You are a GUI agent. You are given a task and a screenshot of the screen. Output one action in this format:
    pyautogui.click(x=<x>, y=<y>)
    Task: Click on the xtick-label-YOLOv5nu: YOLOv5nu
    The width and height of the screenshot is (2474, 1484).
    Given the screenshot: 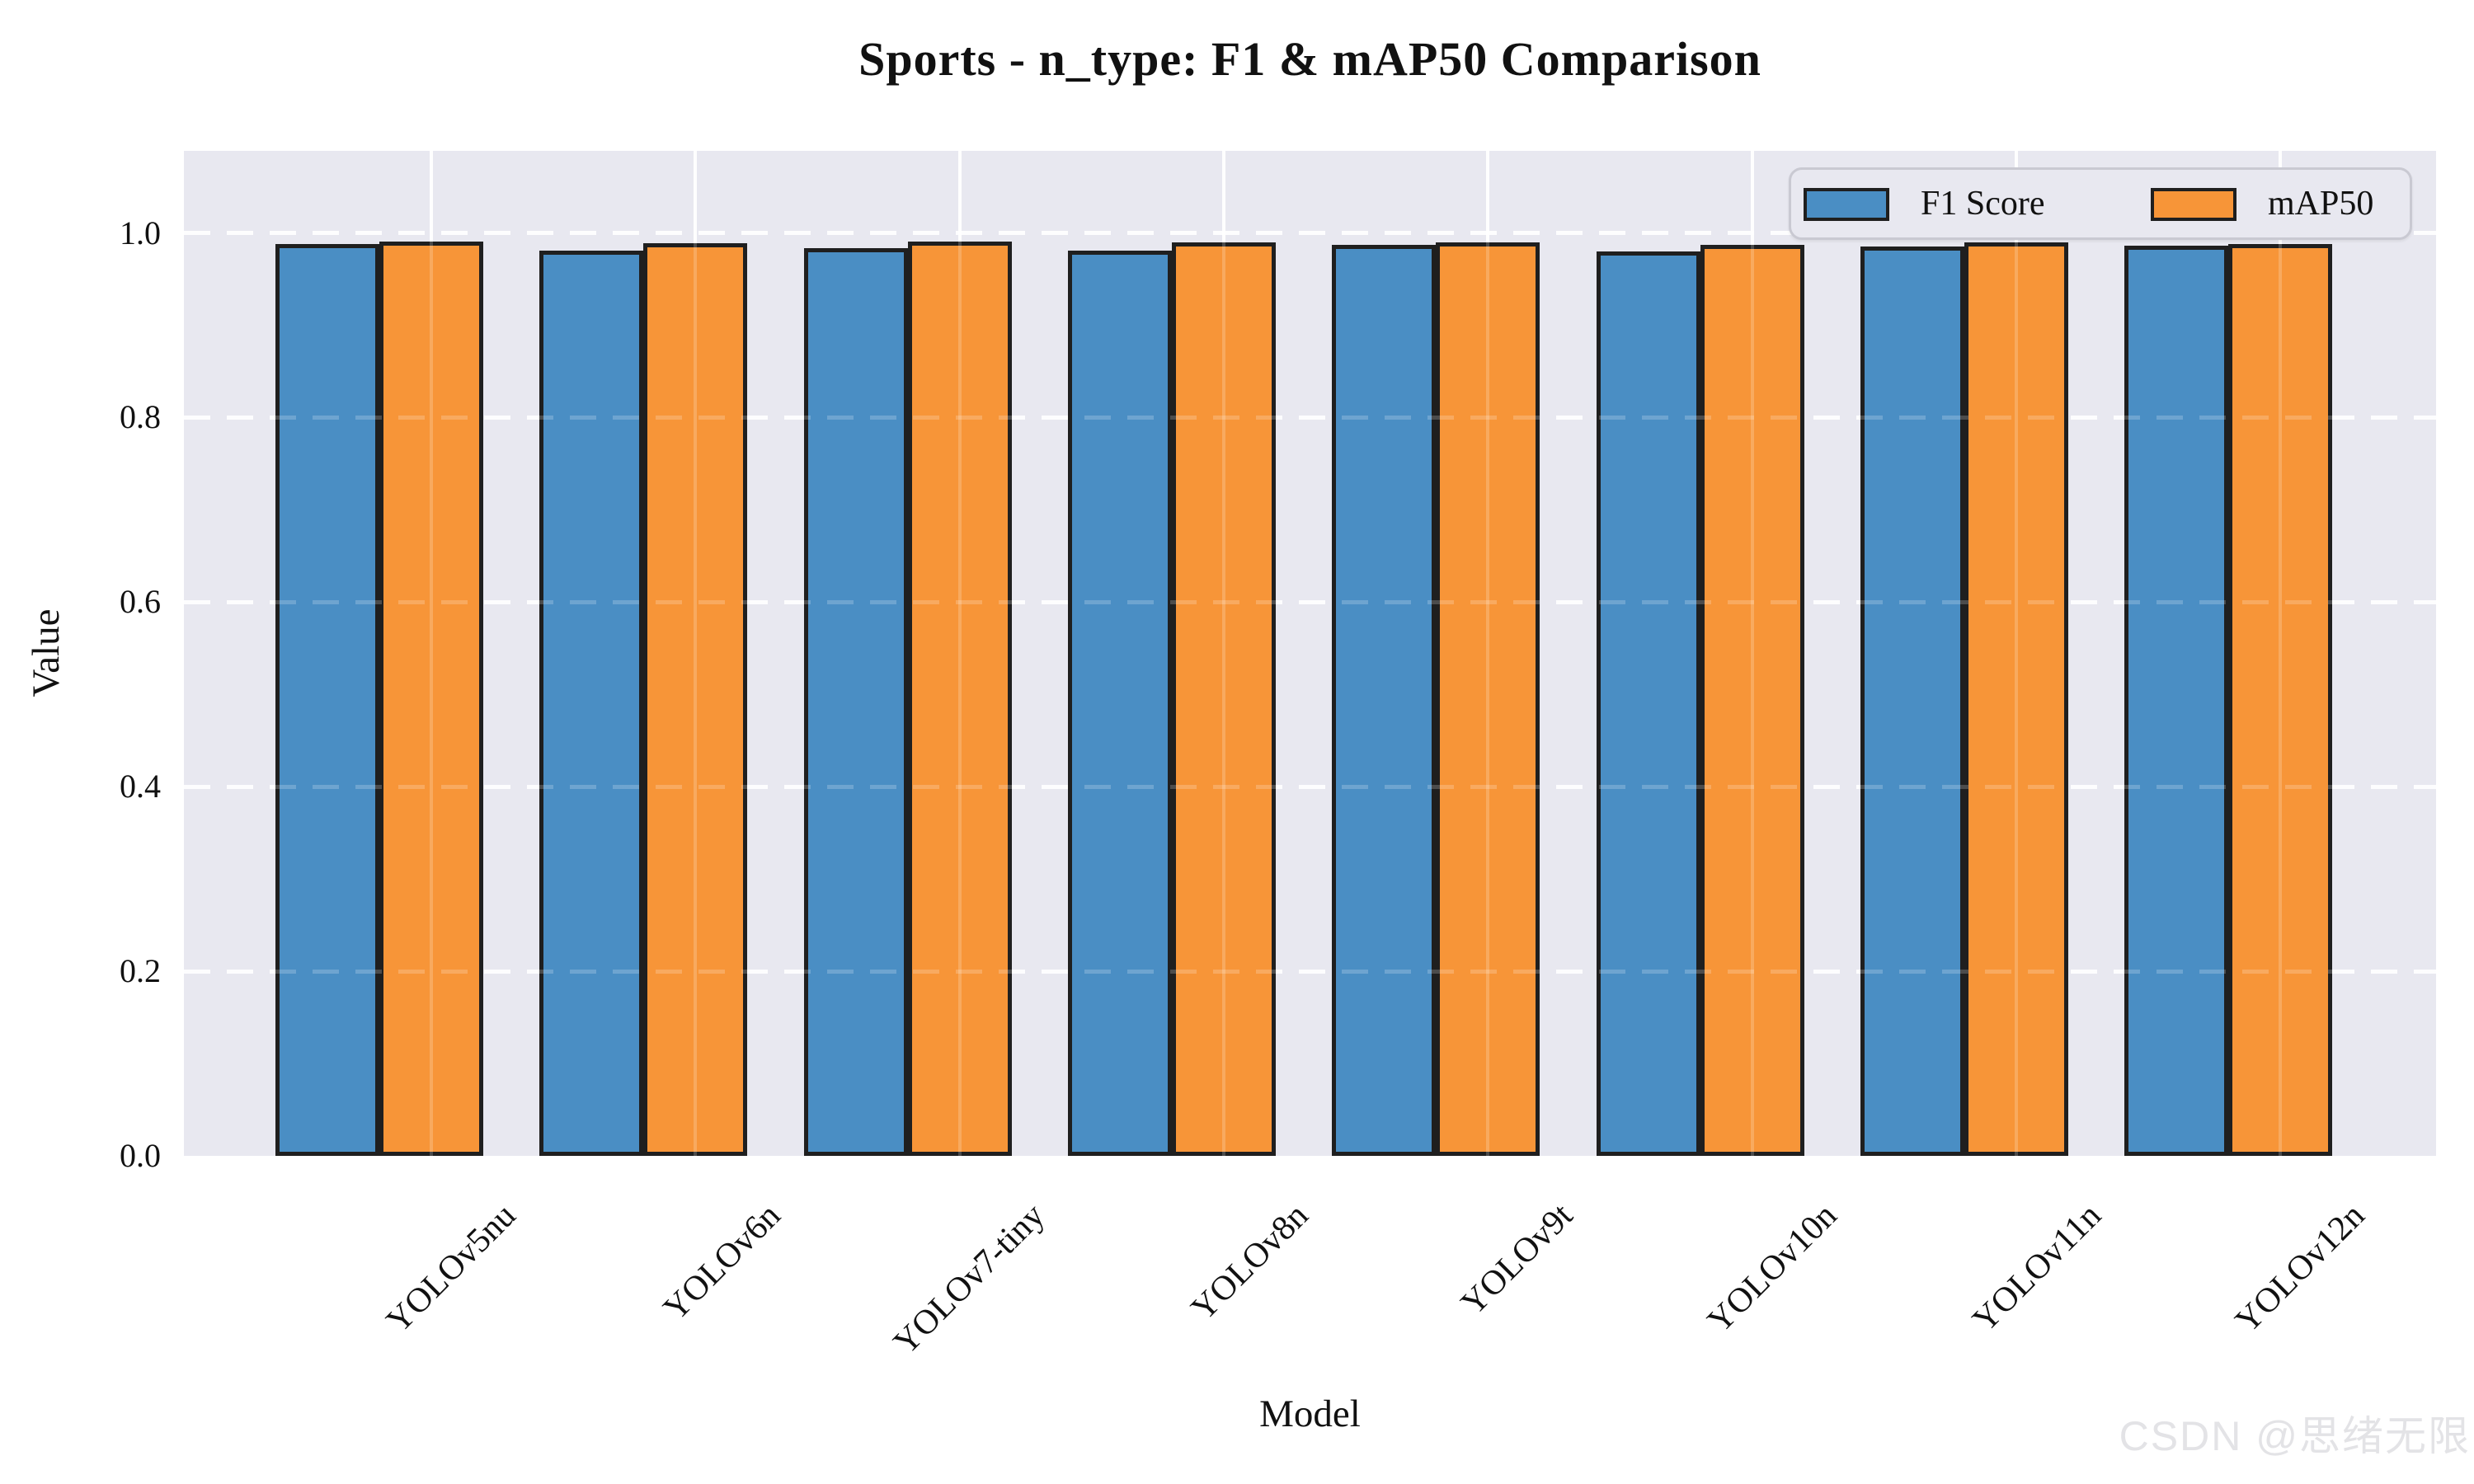 What is the action you would take?
    pyautogui.click(x=451, y=1268)
    